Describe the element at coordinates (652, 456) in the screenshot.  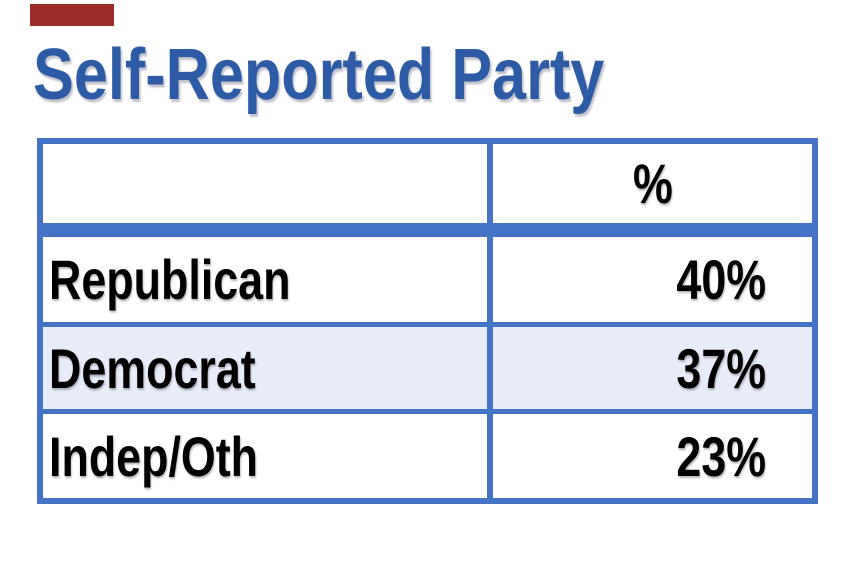
I see `row-value-cell: 23%` at that location.